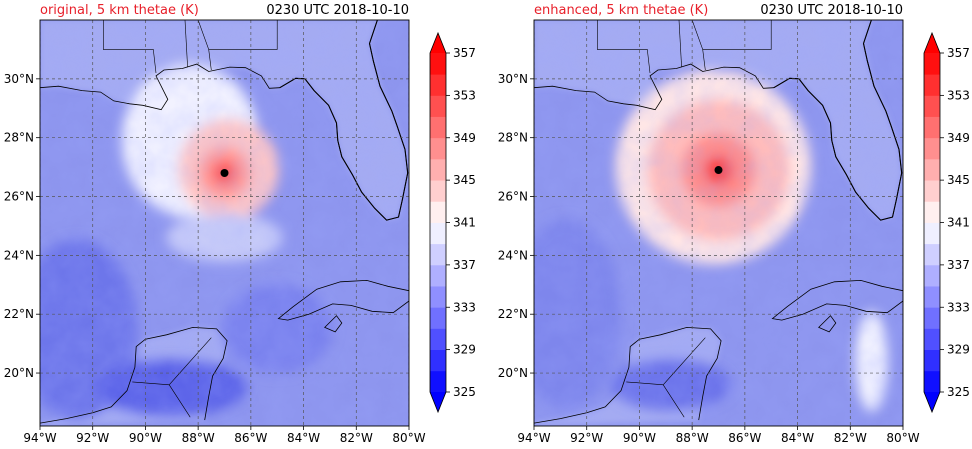 This screenshot has width=972, height=449. Describe the element at coordinates (744, 438) in the screenshot. I see `x-tick-label: 86°W` at that location.